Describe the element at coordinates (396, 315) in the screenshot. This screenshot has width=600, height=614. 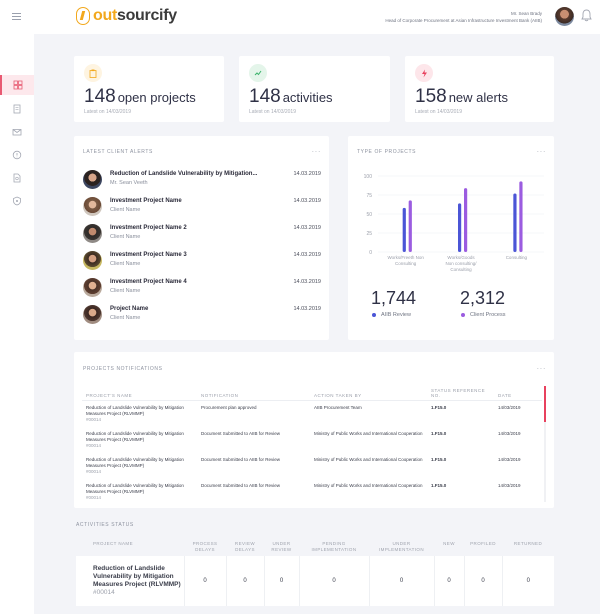
I see `legend-label: AIIB Review` at that location.